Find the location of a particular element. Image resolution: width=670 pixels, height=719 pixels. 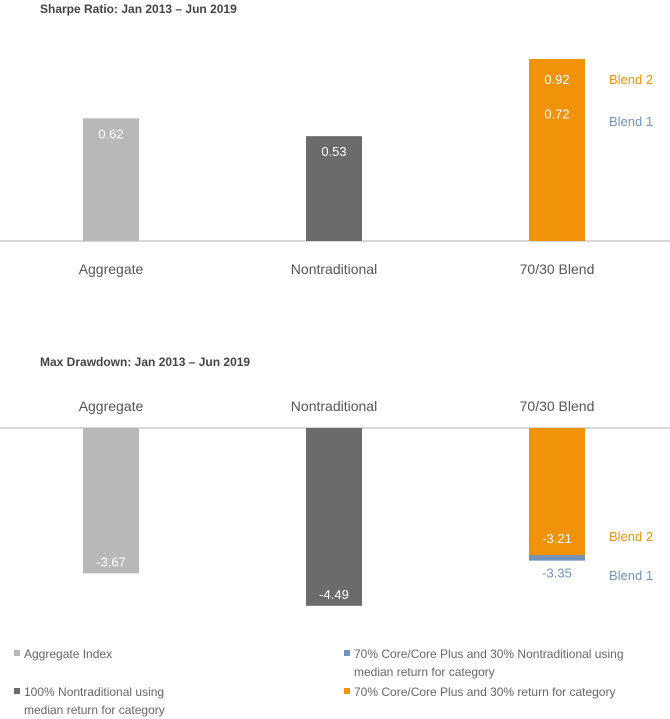

sharpe-bar-aggregate is located at coordinates (111, 179).